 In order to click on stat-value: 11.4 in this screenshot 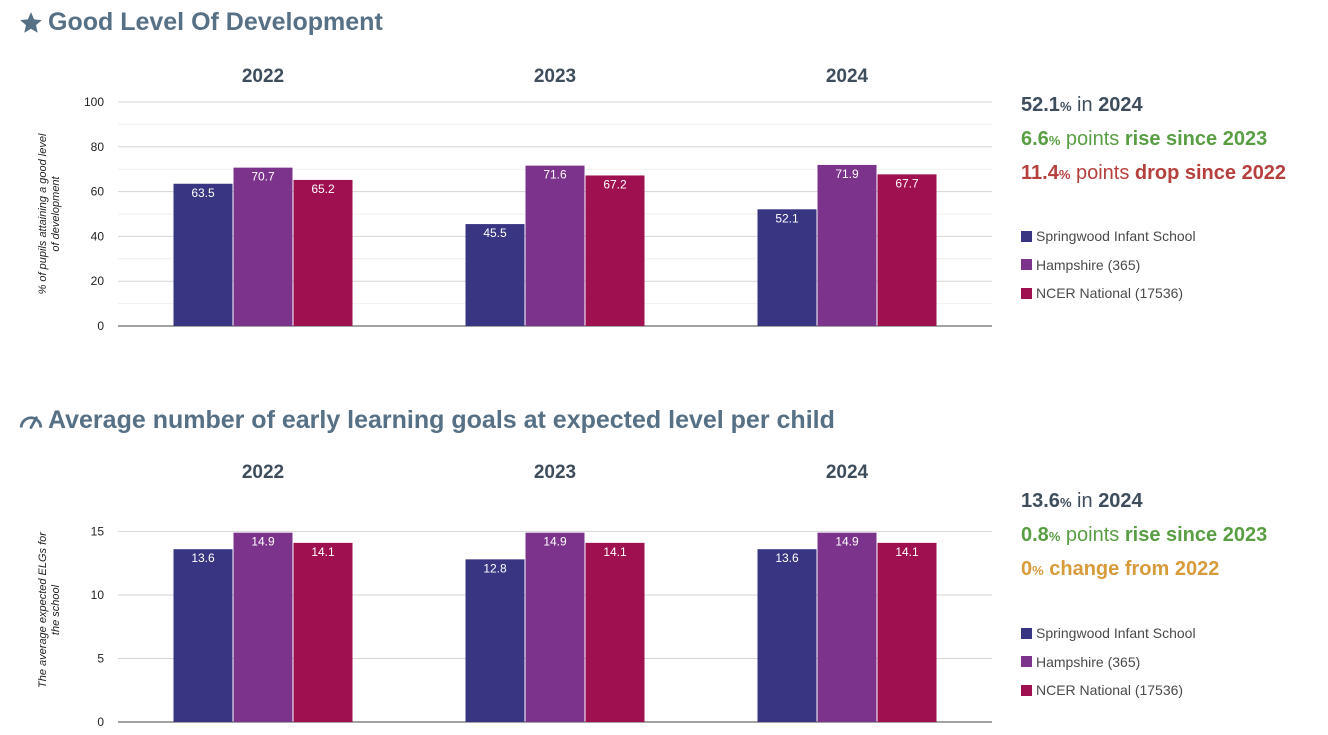, I will do `click(1040, 173)`.